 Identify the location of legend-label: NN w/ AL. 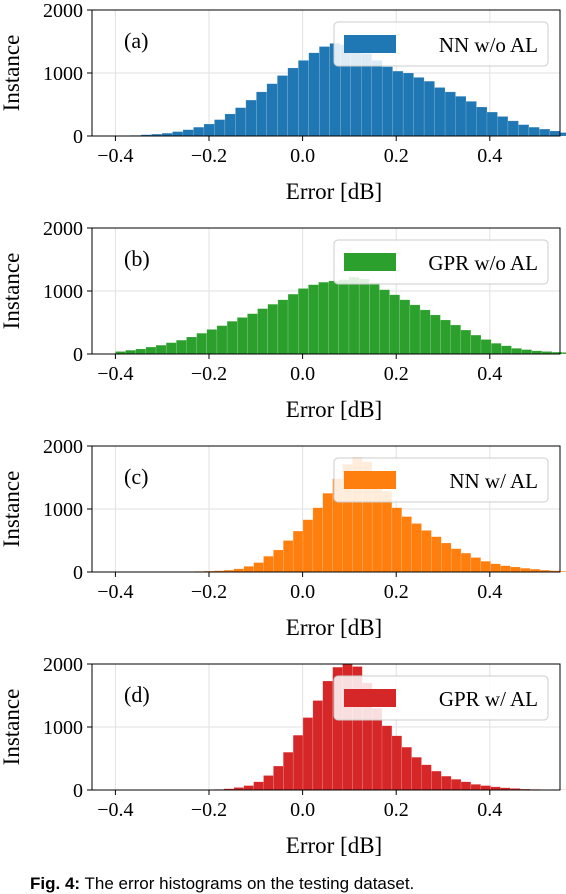
(493, 481).